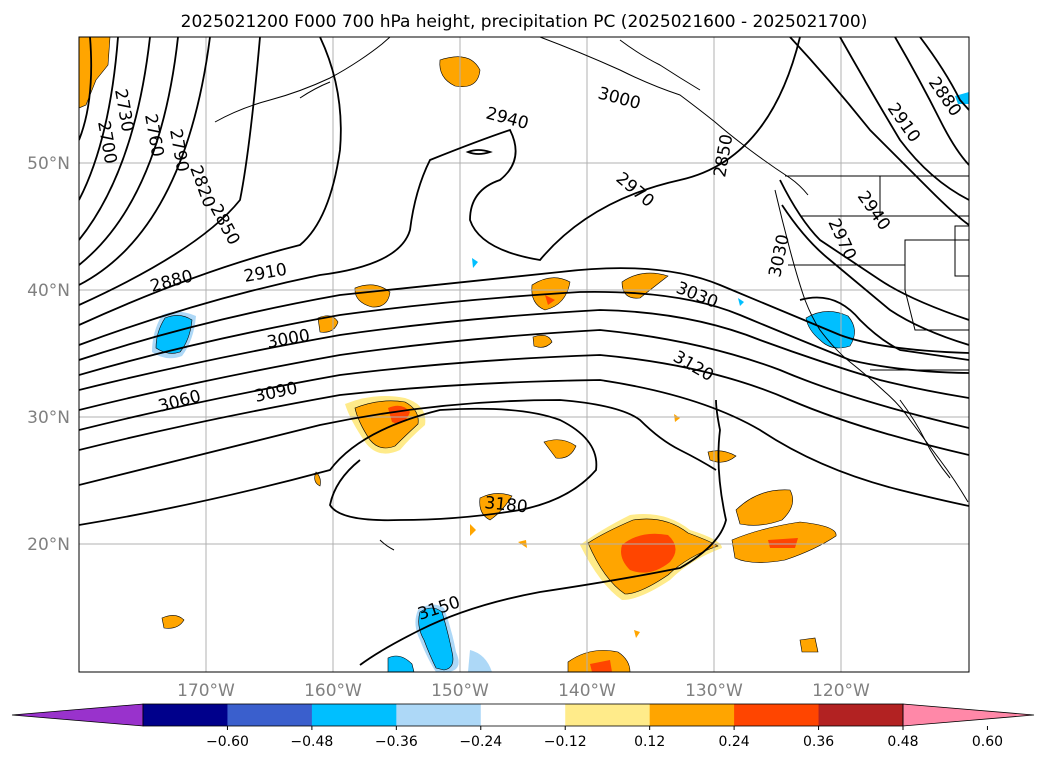 The image size is (1047, 765). I want to click on contour-label: 3180, so click(505, 505).